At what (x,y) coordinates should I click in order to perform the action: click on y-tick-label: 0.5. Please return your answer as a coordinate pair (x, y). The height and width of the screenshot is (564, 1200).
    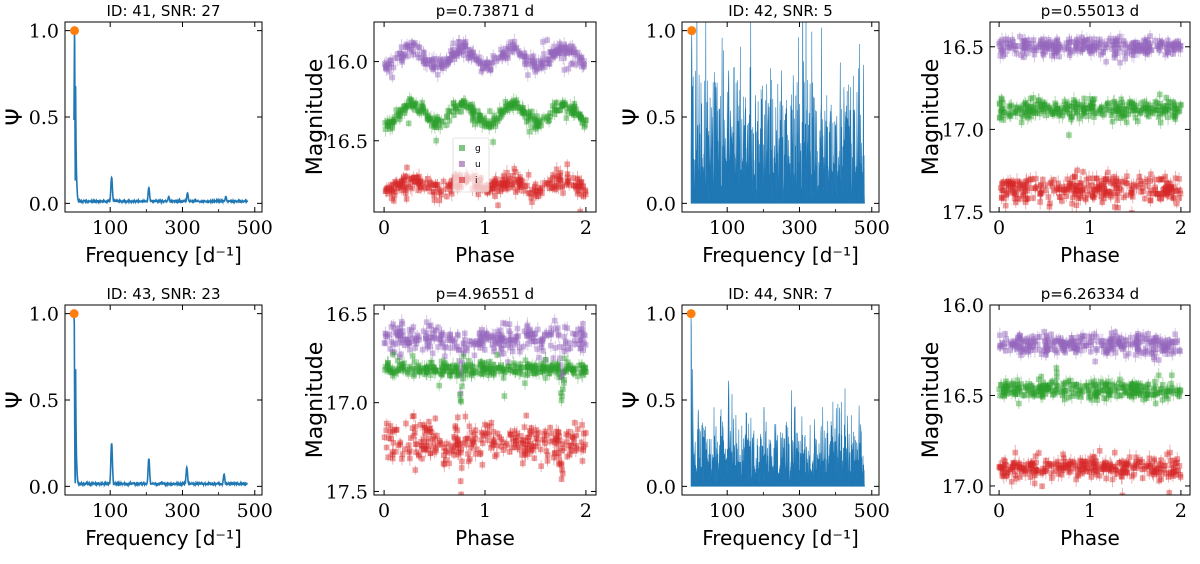
    Looking at the image, I should click on (661, 401).